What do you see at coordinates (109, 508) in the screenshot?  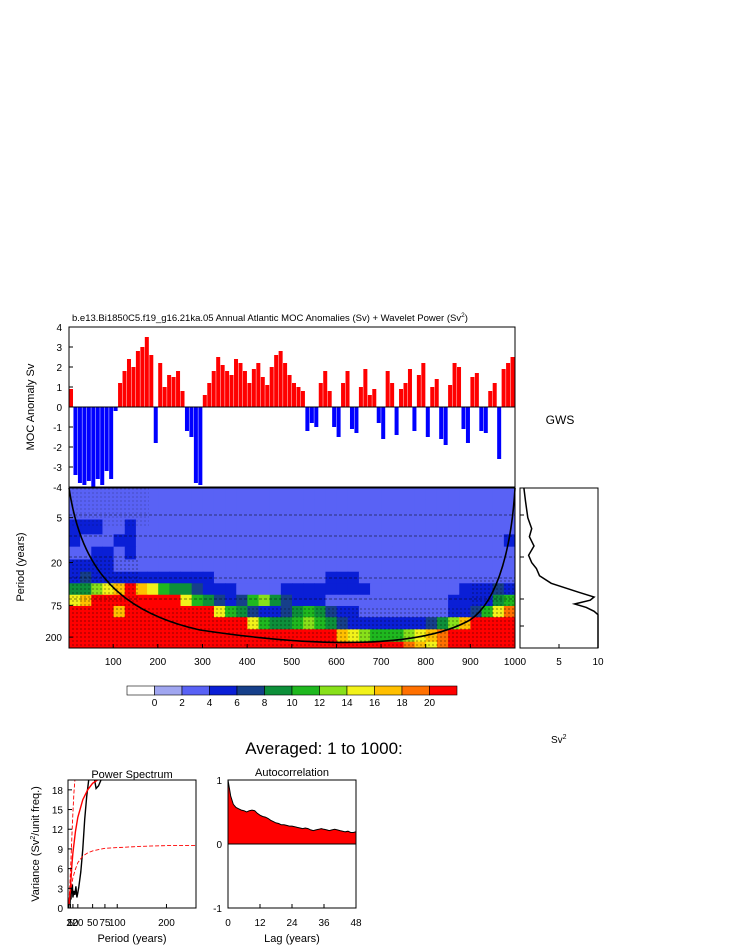 I see `stipple-region-top` at bounding box center [109, 508].